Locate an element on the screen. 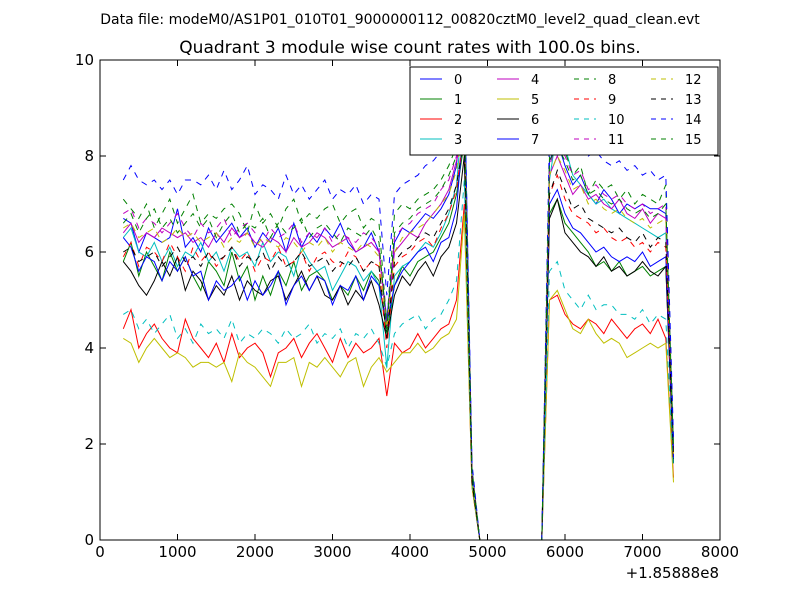 The image size is (800, 600). legend-label-13: 13 is located at coordinates (693, 100).